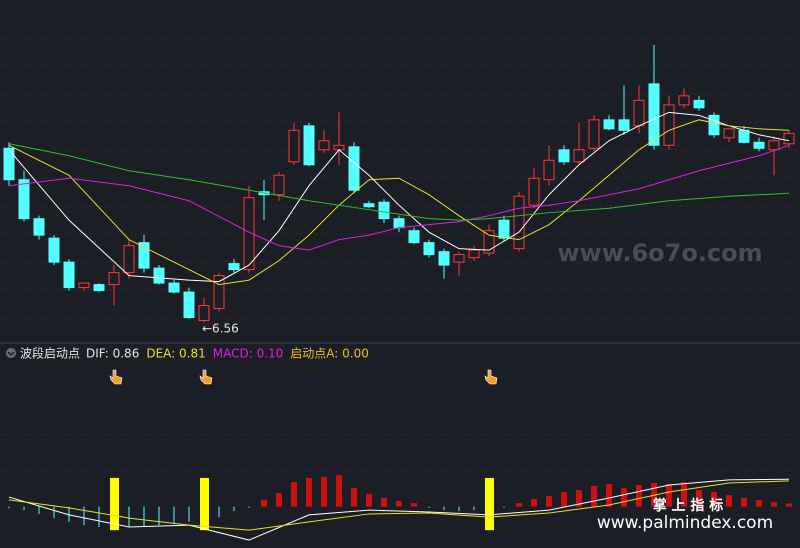  I want to click on readouts: DIF: 0.86 DEA: 0.81 MACD: 0.10 启动点A: 0.00, so click(227, 354).